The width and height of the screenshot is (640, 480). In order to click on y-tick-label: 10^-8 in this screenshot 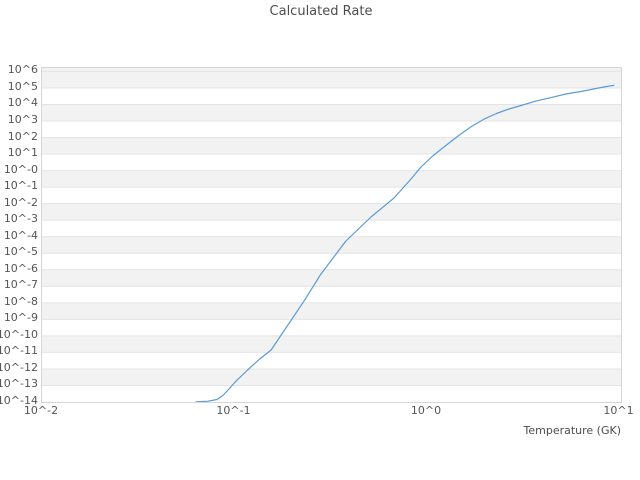, I will do `click(20, 301)`.